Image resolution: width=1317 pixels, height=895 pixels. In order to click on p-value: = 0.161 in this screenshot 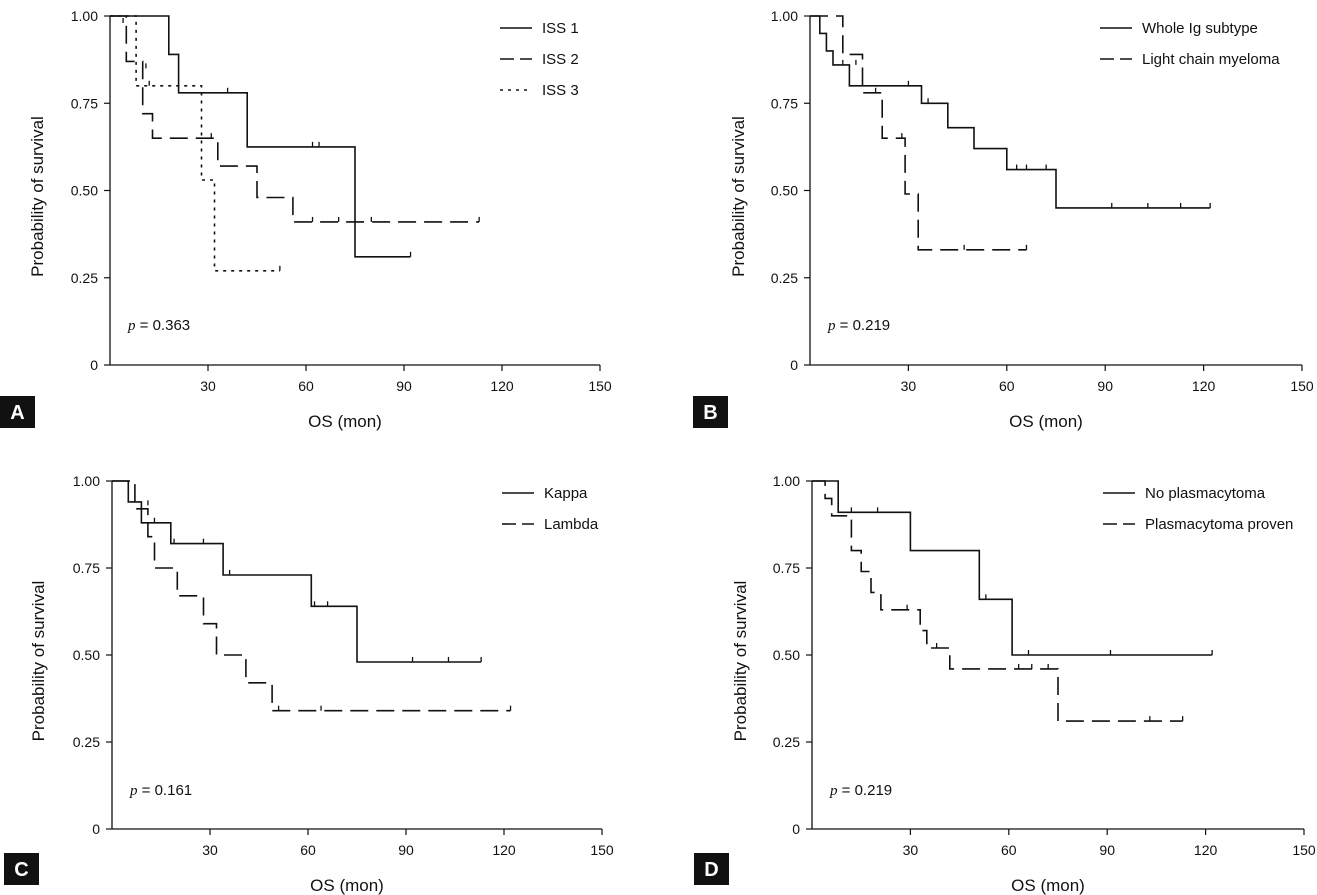, I will do `click(165, 790)`.